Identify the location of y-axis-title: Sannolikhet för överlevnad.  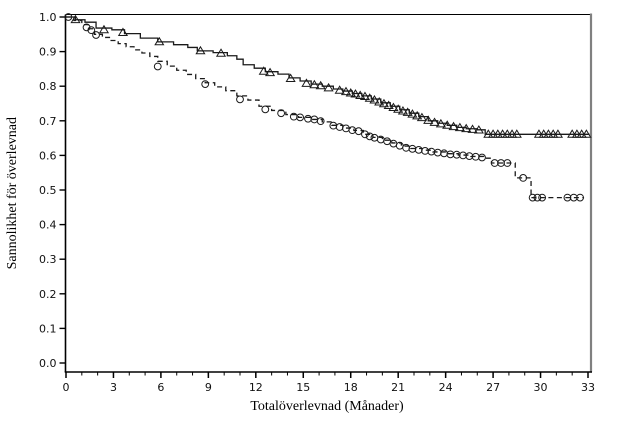
(13, 193).